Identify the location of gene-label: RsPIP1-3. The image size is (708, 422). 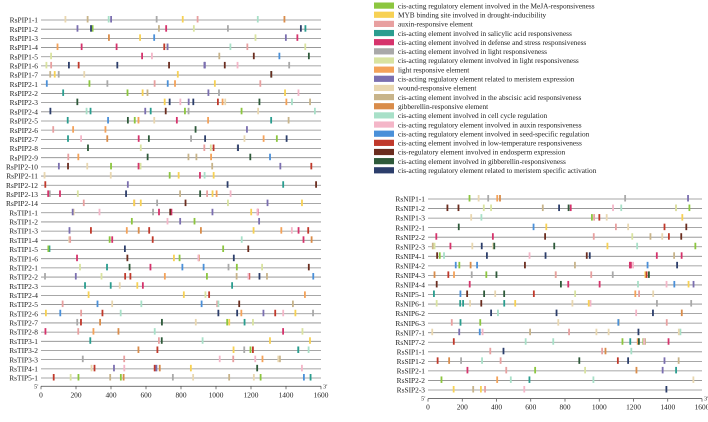
(24, 38).